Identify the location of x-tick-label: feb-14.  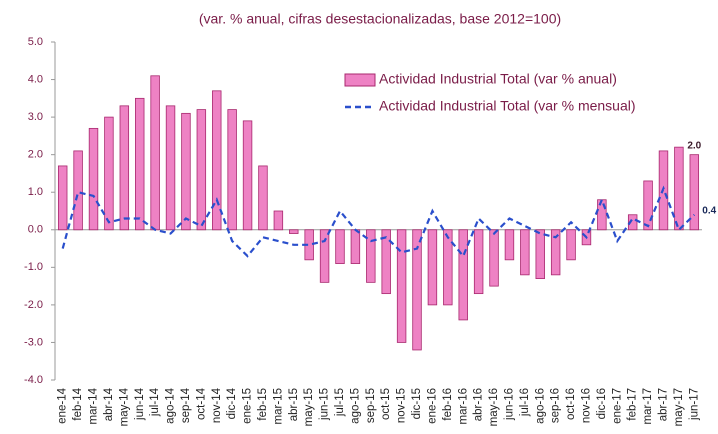
(78, 403).